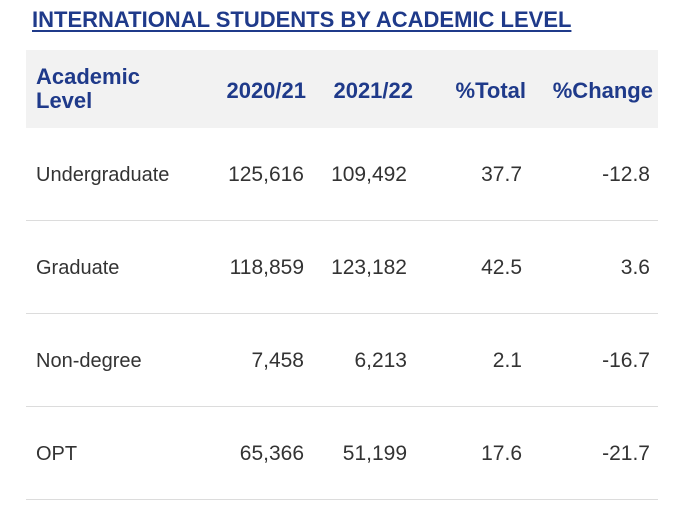 The height and width of the screenshot is (515, 678). I want to click on cell-pct-total: 2.1, so click(507, 360).